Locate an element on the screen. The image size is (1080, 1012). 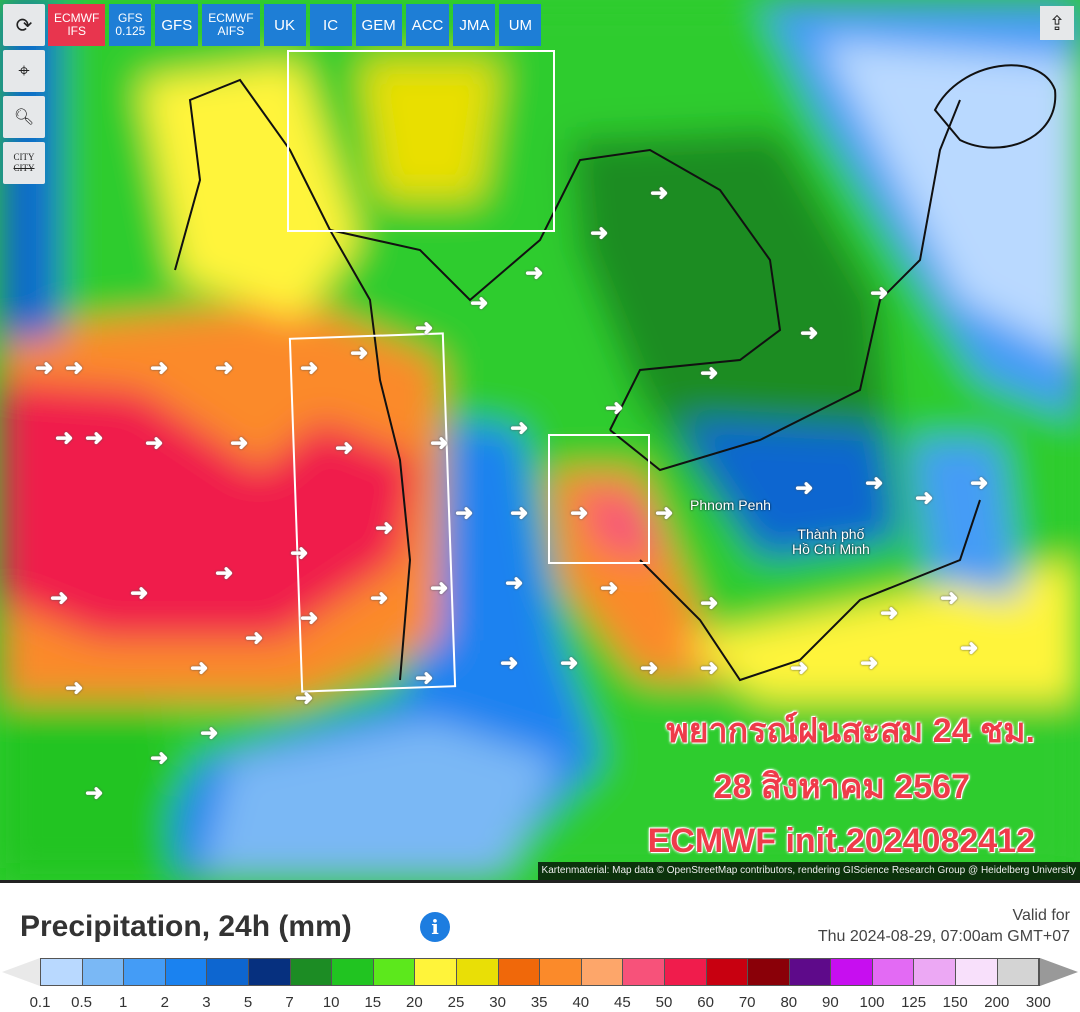
model-tab-gem: GEM is located at coordinates (378, 25).